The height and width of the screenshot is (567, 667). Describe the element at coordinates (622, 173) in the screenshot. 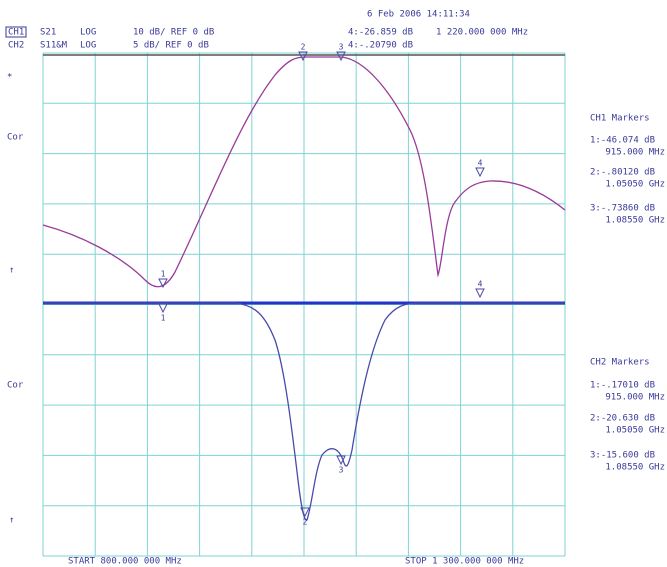

I see `marker-value: 2:-.80120 dB` at that location.